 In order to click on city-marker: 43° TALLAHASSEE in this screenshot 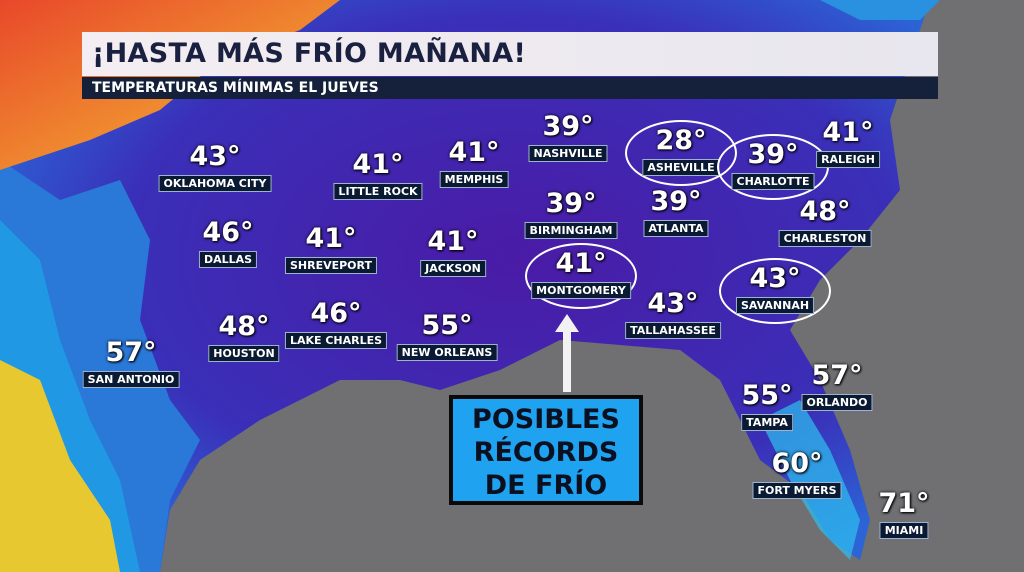, I will do `click(673, 314)`.